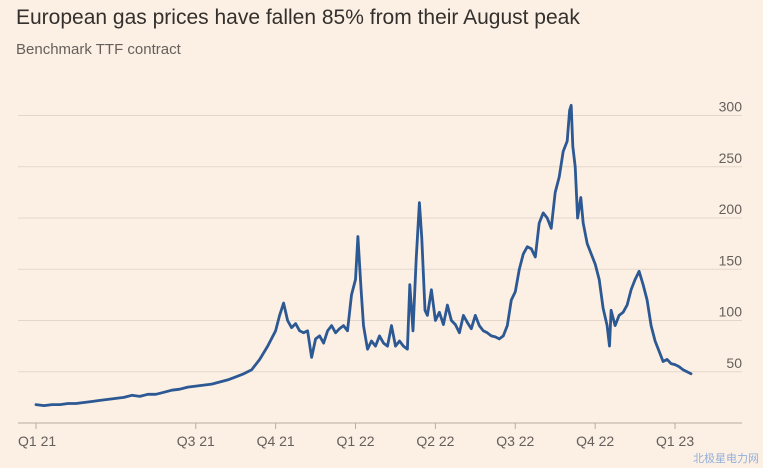 The width and height of the screenshot is (763, 468). What do you see at coordinates (731, 107) in the screenshot?
I see `y-tick-label-300: 300` at bounding box center [731, 107].